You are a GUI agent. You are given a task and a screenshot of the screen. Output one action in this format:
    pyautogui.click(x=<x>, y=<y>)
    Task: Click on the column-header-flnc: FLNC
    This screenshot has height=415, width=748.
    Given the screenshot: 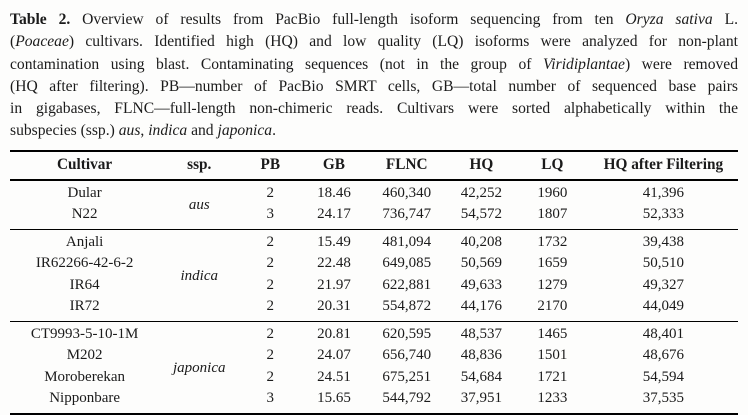 What is the action you would take?
    pyautogui.click(x=406, y=164)
    